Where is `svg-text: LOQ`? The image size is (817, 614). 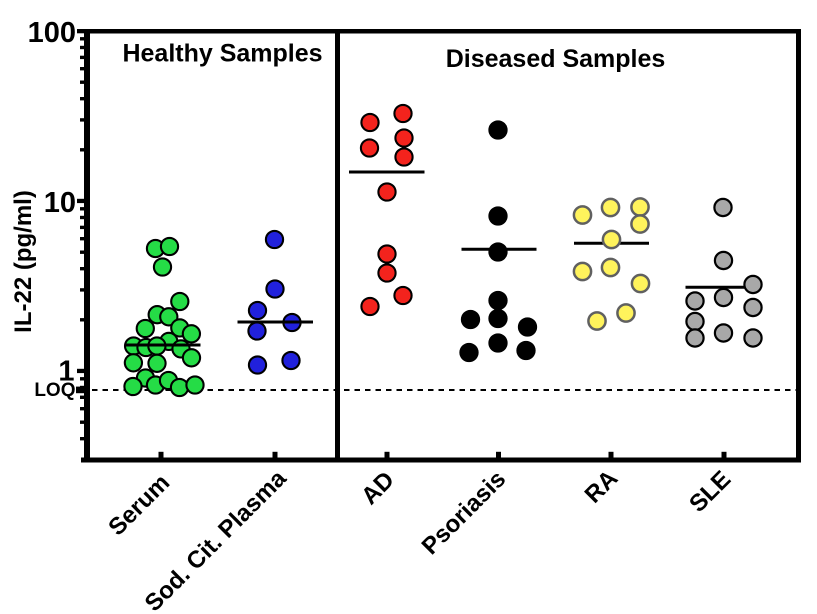 svg-text: LOQ is located at coordinates (54, 390).